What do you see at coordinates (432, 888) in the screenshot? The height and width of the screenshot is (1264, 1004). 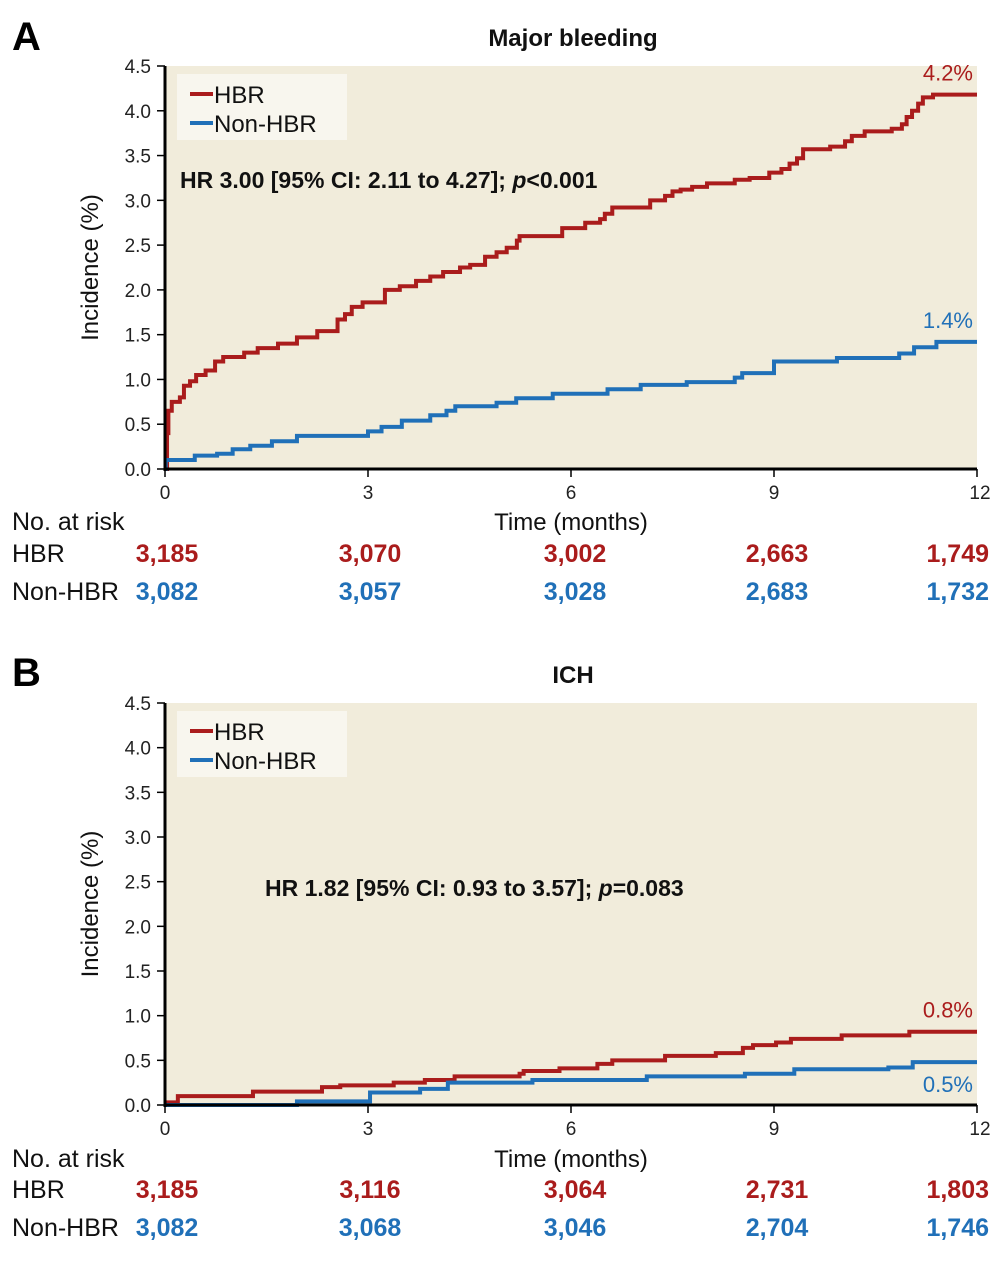 I see `hr-annotation-prefix: HR 1.82 [95% CI: 0.93 to 3.57];` at bounding box center [432, 888].